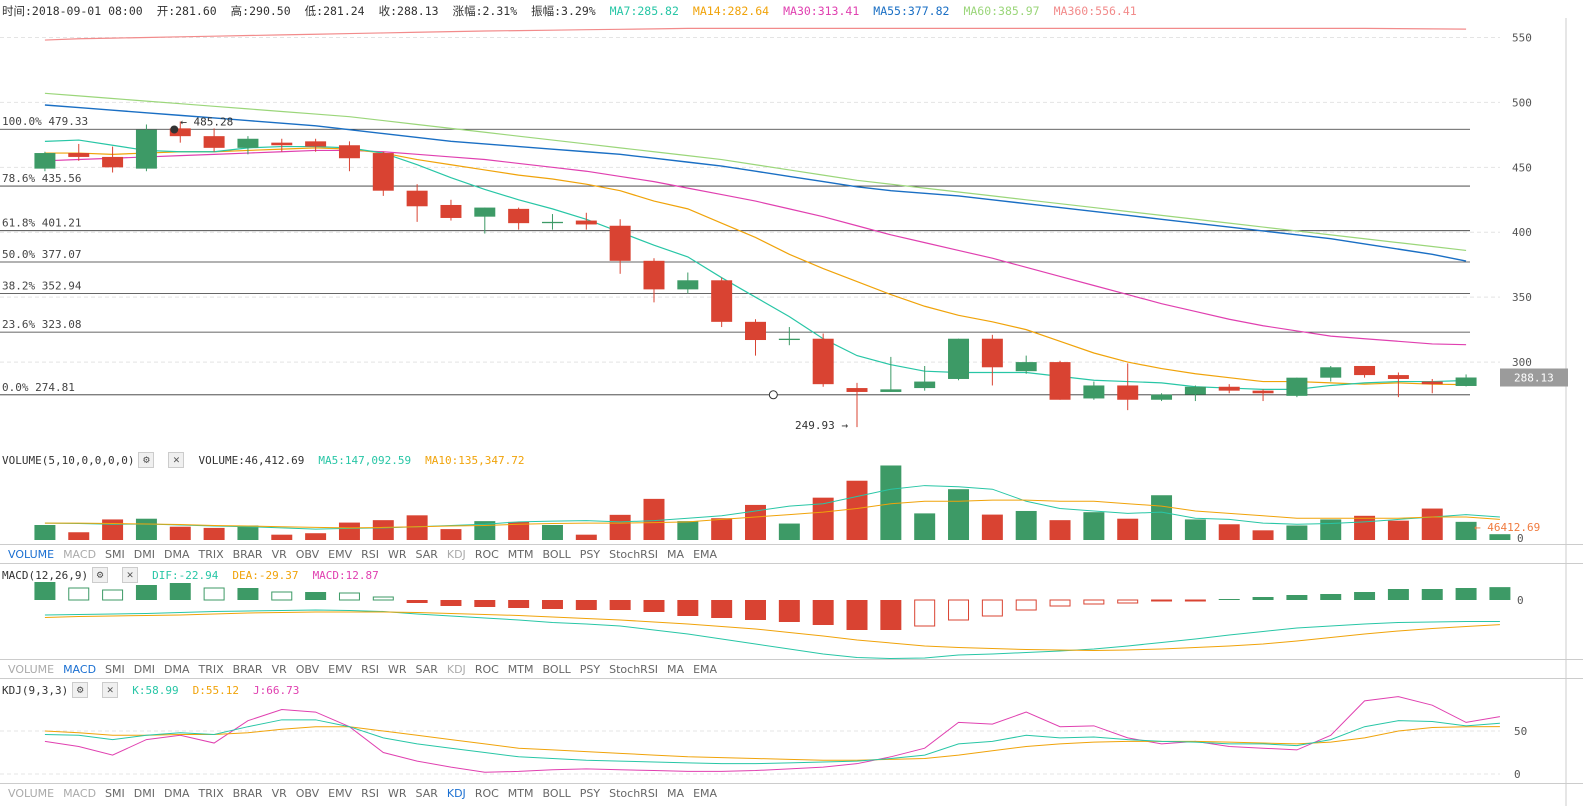  I want to click on kdj-param-label: KDJ(9,3,3), so click(35, 690).